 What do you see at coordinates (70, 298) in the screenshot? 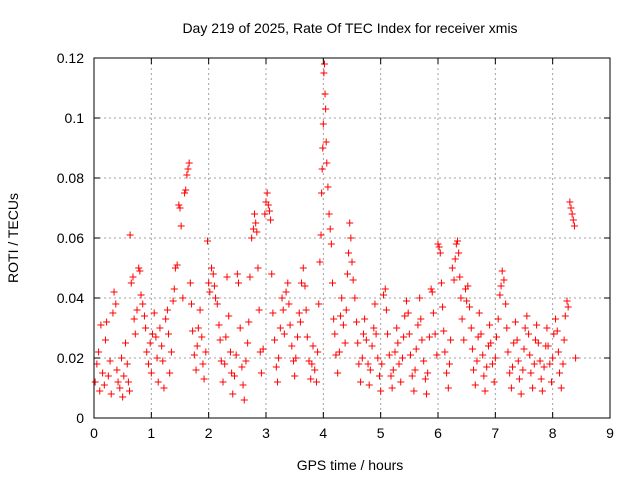
I see `y-tick-label: 0.04` at bounding box center [70, 298].